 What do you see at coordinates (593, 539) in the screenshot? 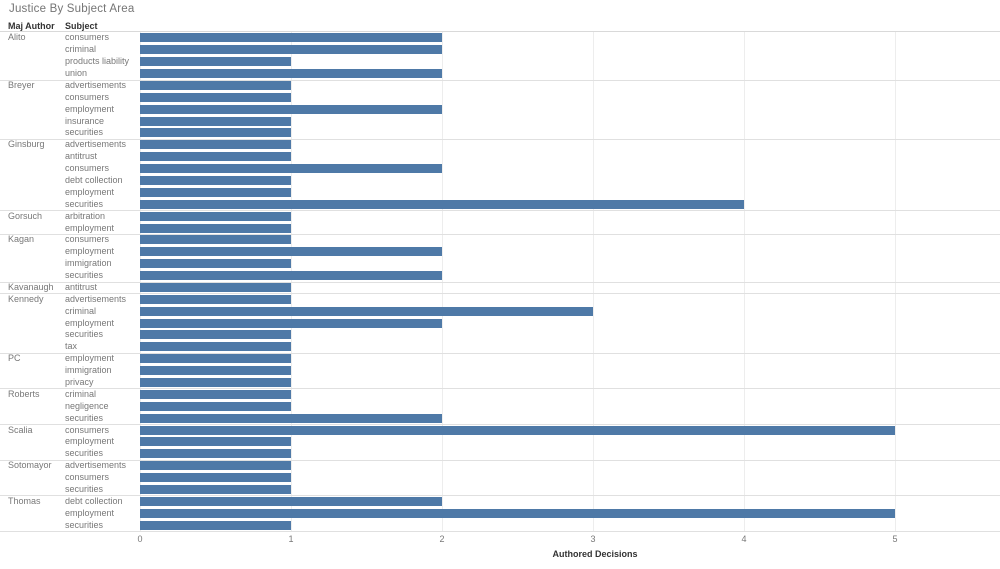
I see `x-tick-label: 3` at bounding box center [593, 539].